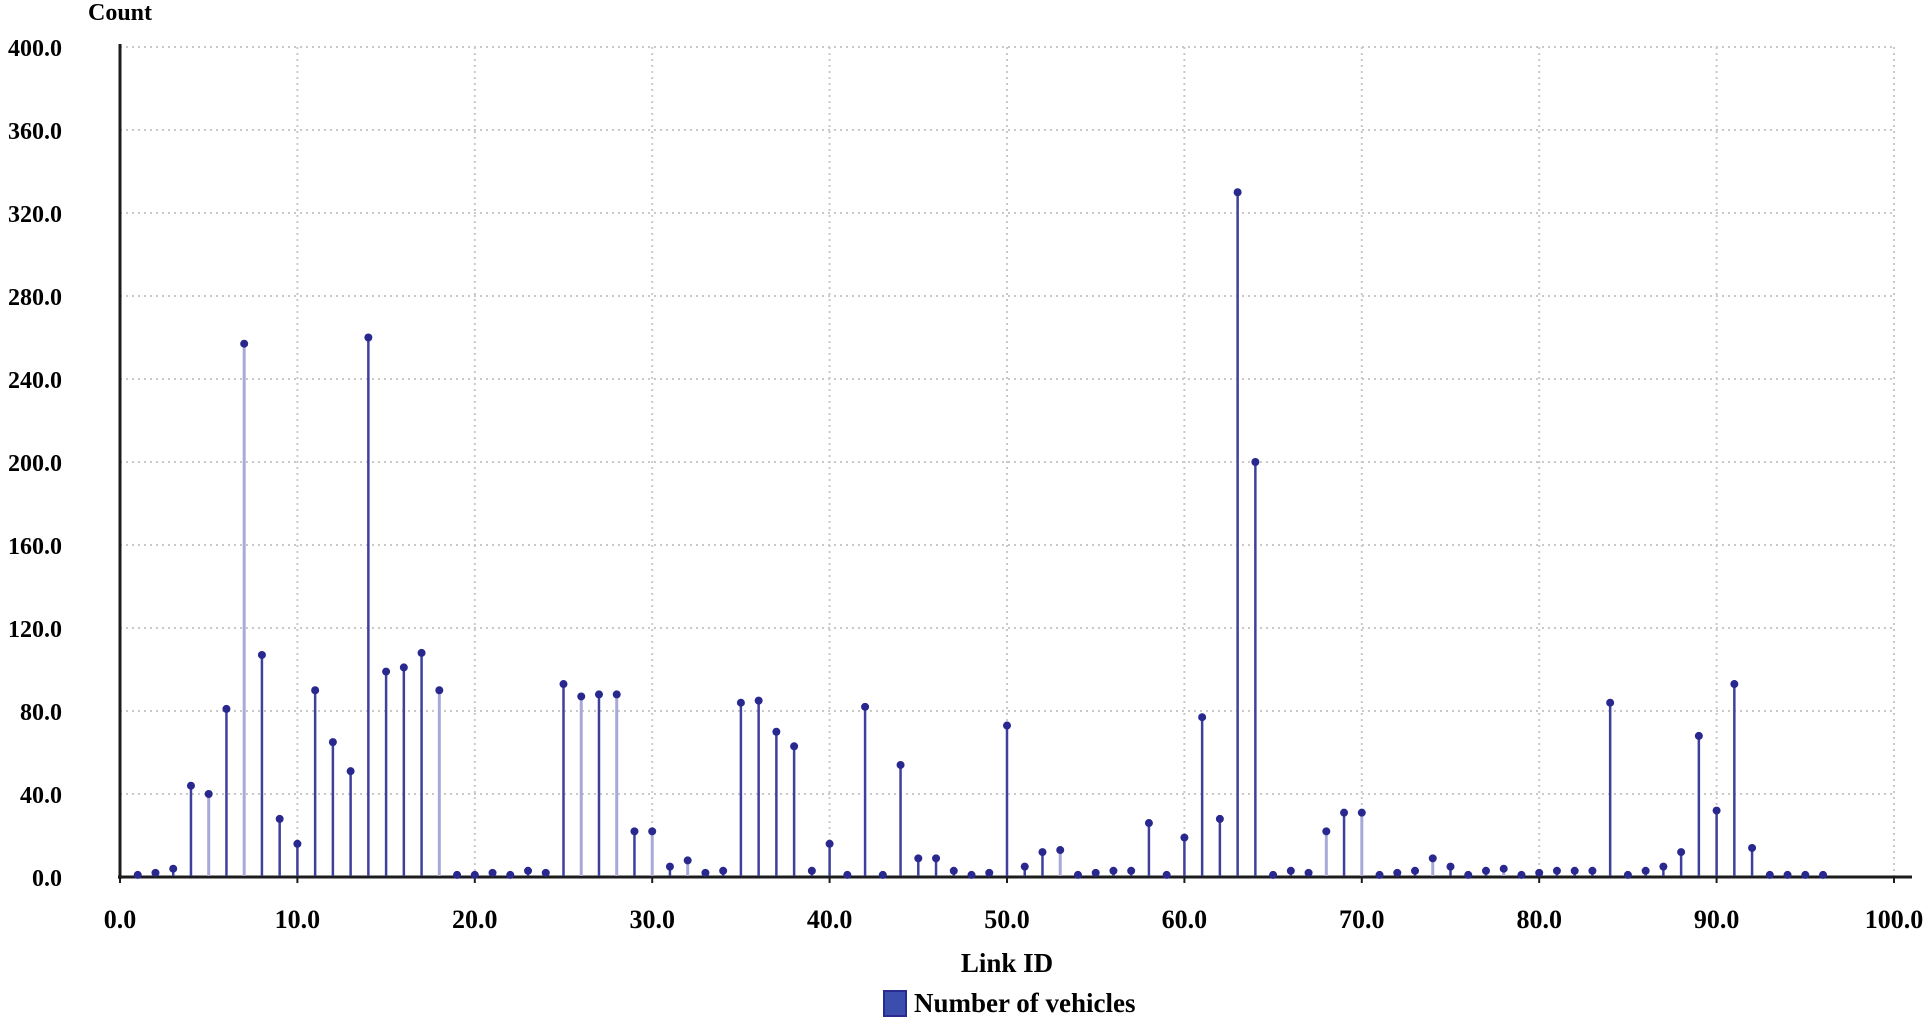 The height and width of the screenshot is (1036, 1928). What do you see at coordinates (41, 796) in the screenshot?
I see `y-tick-label: 40.0` at bounding box center [41, 796].